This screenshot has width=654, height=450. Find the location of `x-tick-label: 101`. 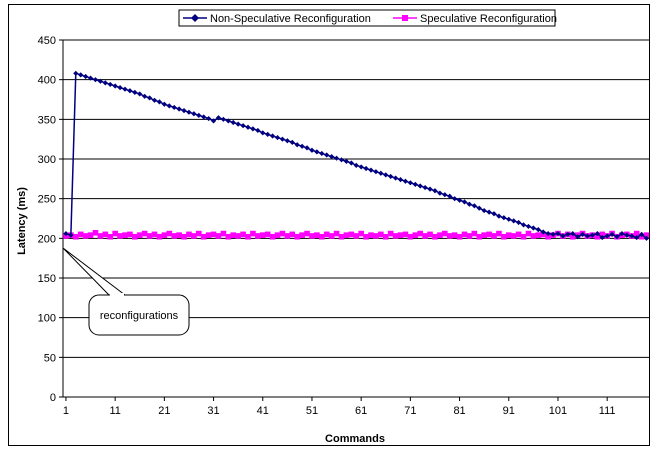

x-tick-label: 101 is located at coordinates (558, 411).